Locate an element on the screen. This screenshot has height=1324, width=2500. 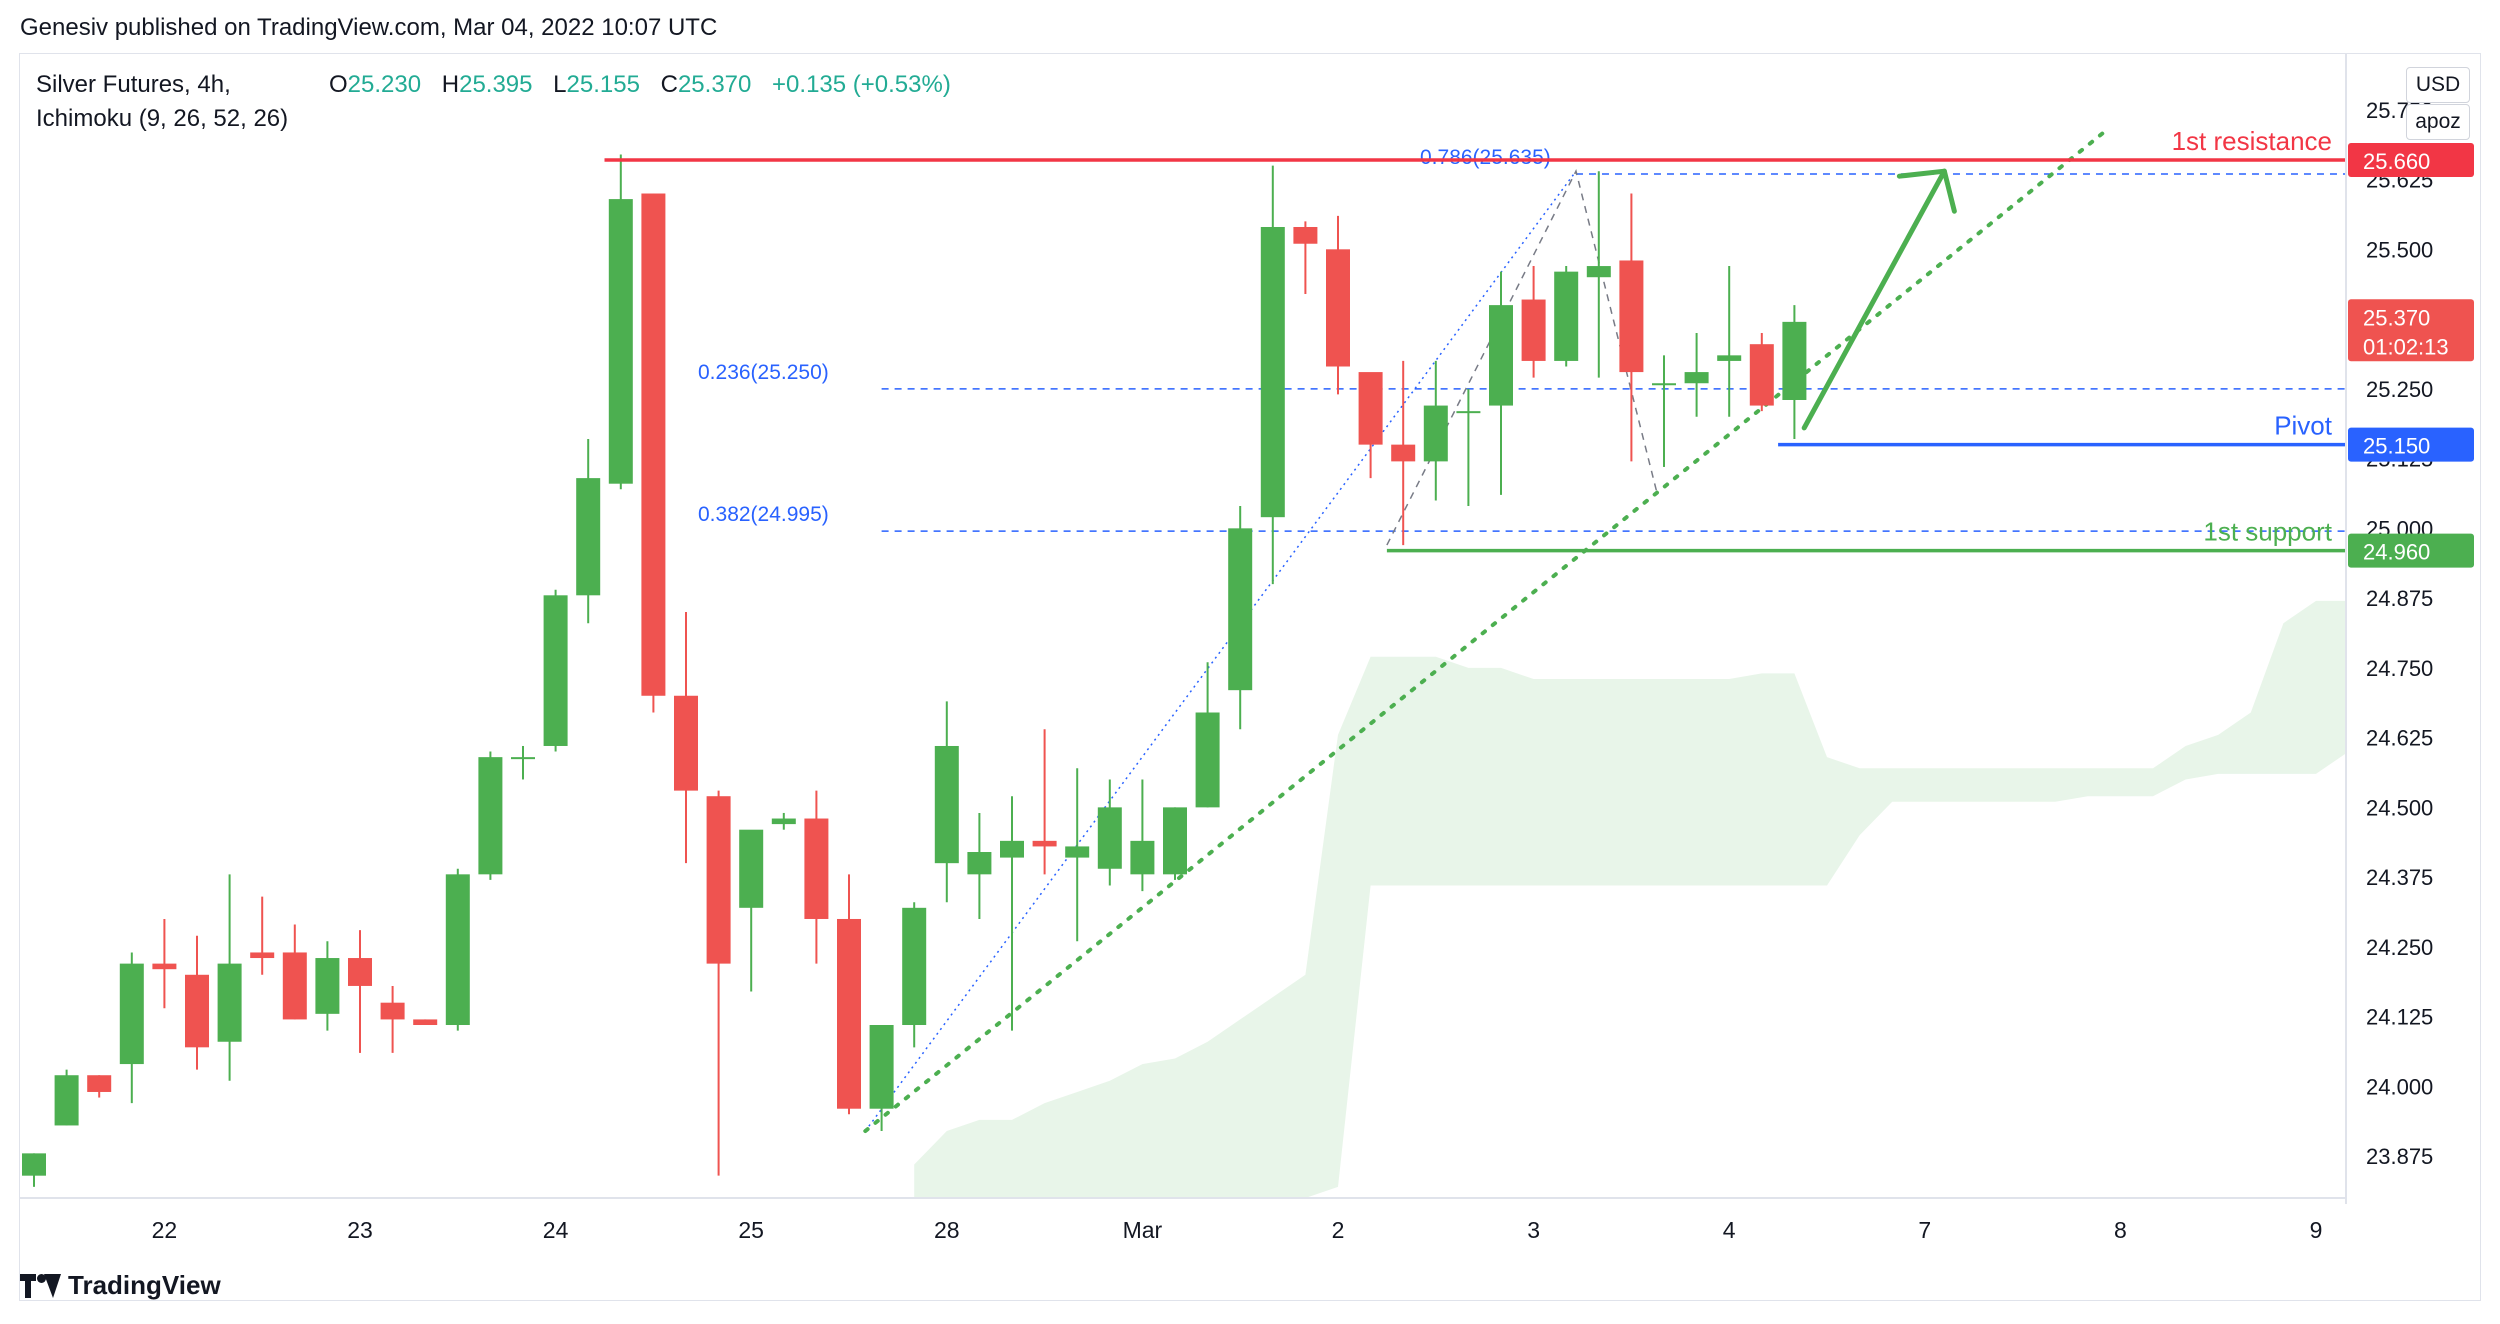
last-price-badge-label: 25.370 is located at coordinates (2396, 317).